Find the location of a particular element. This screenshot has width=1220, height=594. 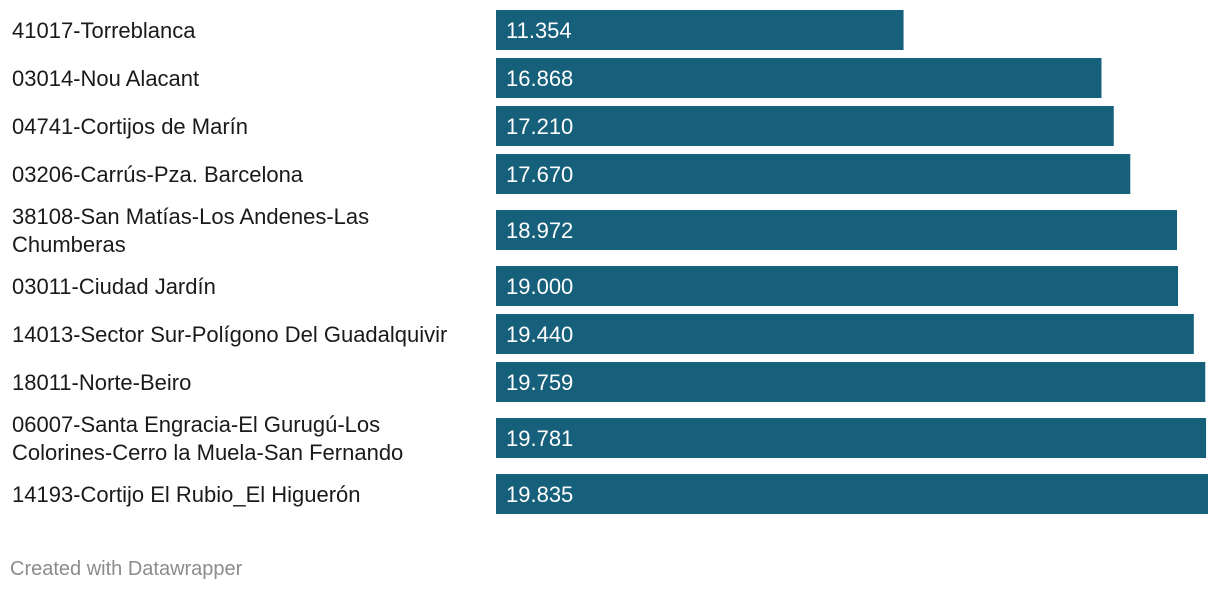

category-label: 18011-Norte-Beiro is located at coordinates (101, 382).